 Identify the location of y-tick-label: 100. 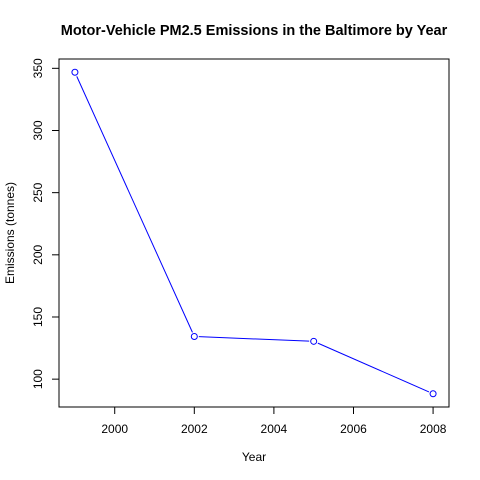
(38, 379).